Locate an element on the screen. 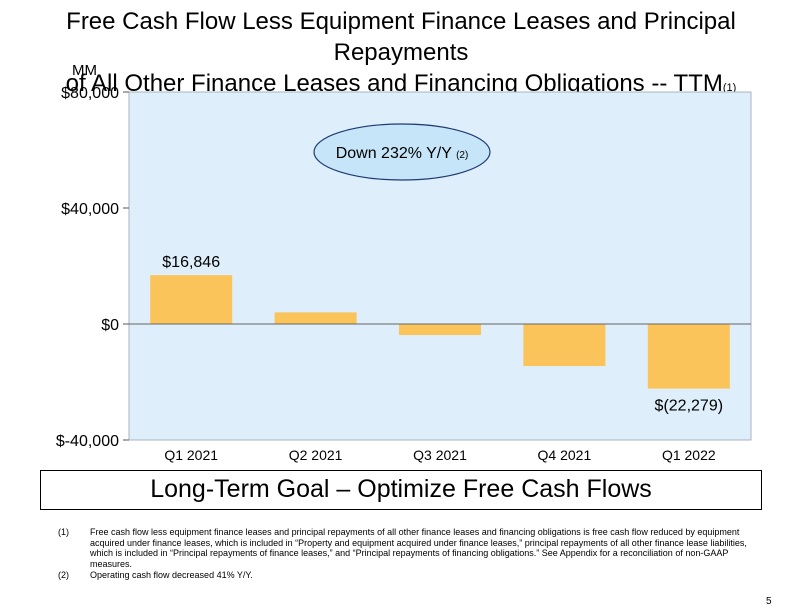  callout-ellipse is located at coordinates (402, 152).